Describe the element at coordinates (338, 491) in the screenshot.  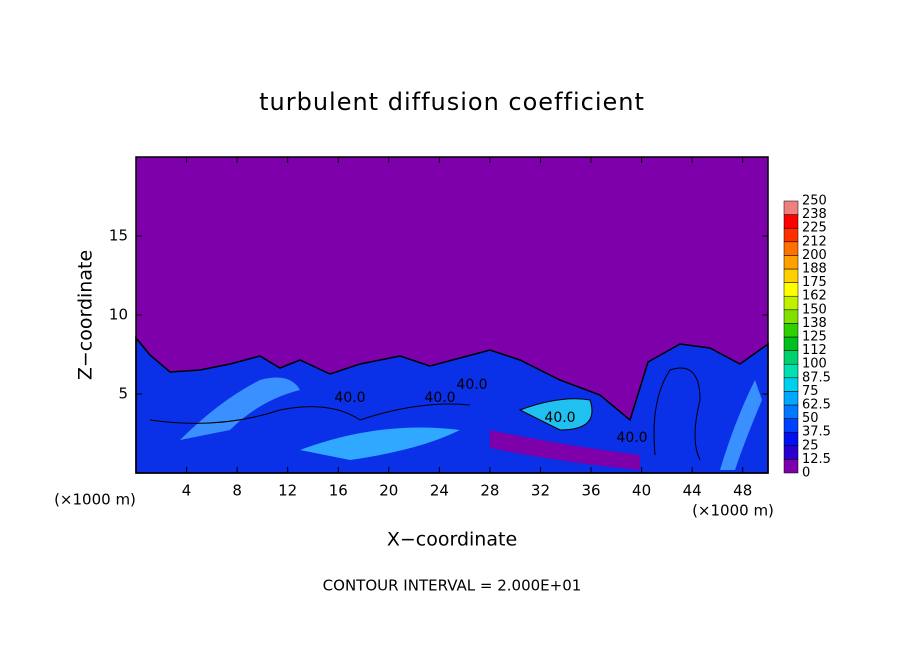
I see `x-tick-label: 16` at that location.